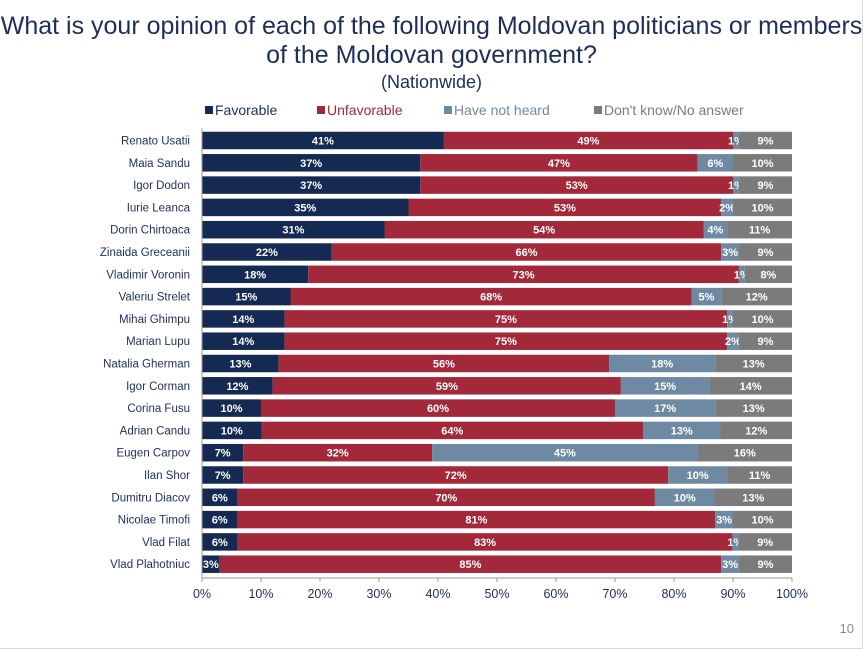  I want to click on data-label: 70%, so click(446, 498).